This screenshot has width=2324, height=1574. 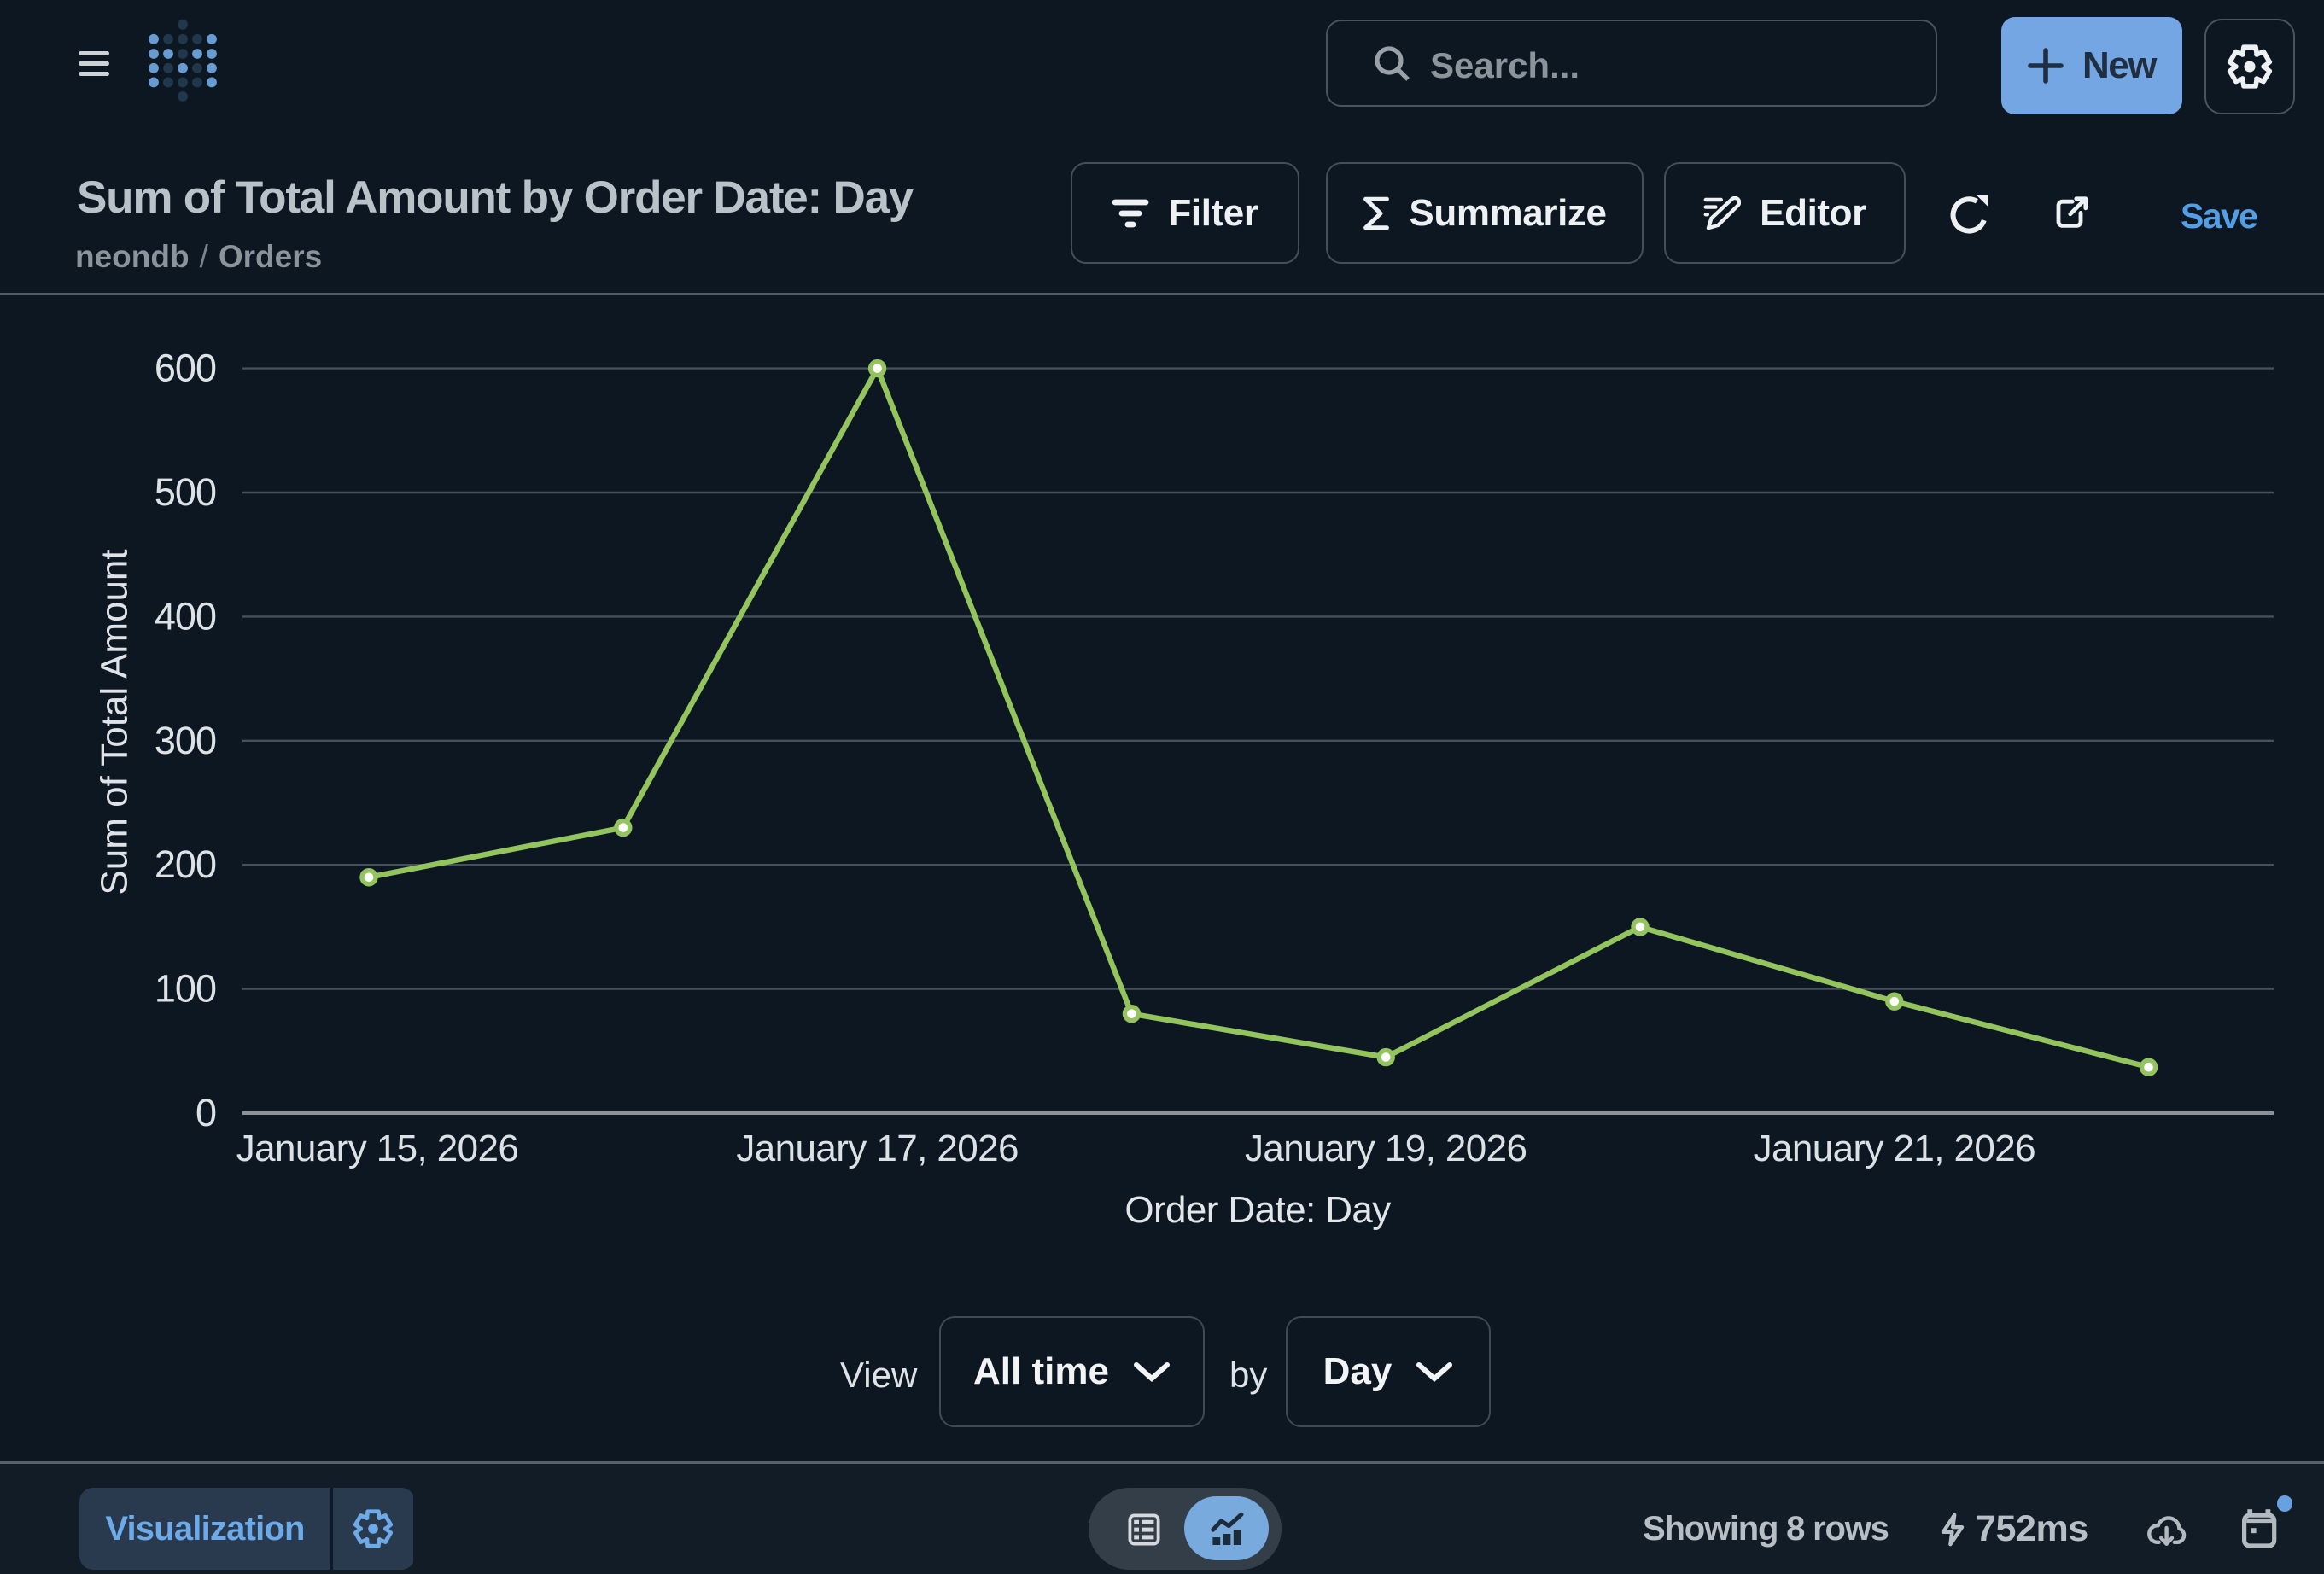 What do you see at coordinates (1386, 1148) in the screenshot?
I see `svg-text: January 19, 2026` at bounding box center [1386, 1148].